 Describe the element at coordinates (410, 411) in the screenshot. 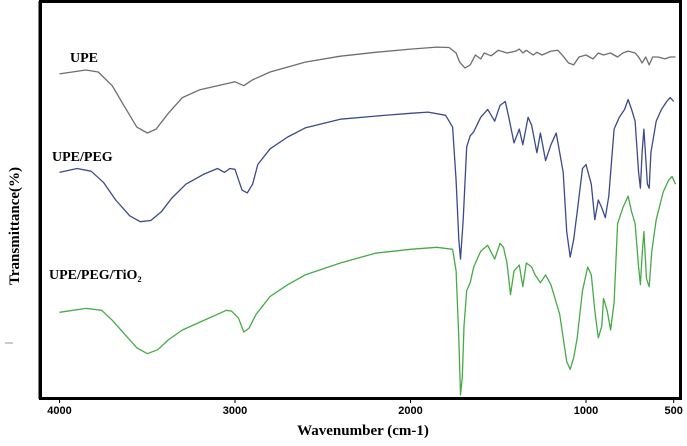

I see `x-tick-label-2: 2000` at that location.